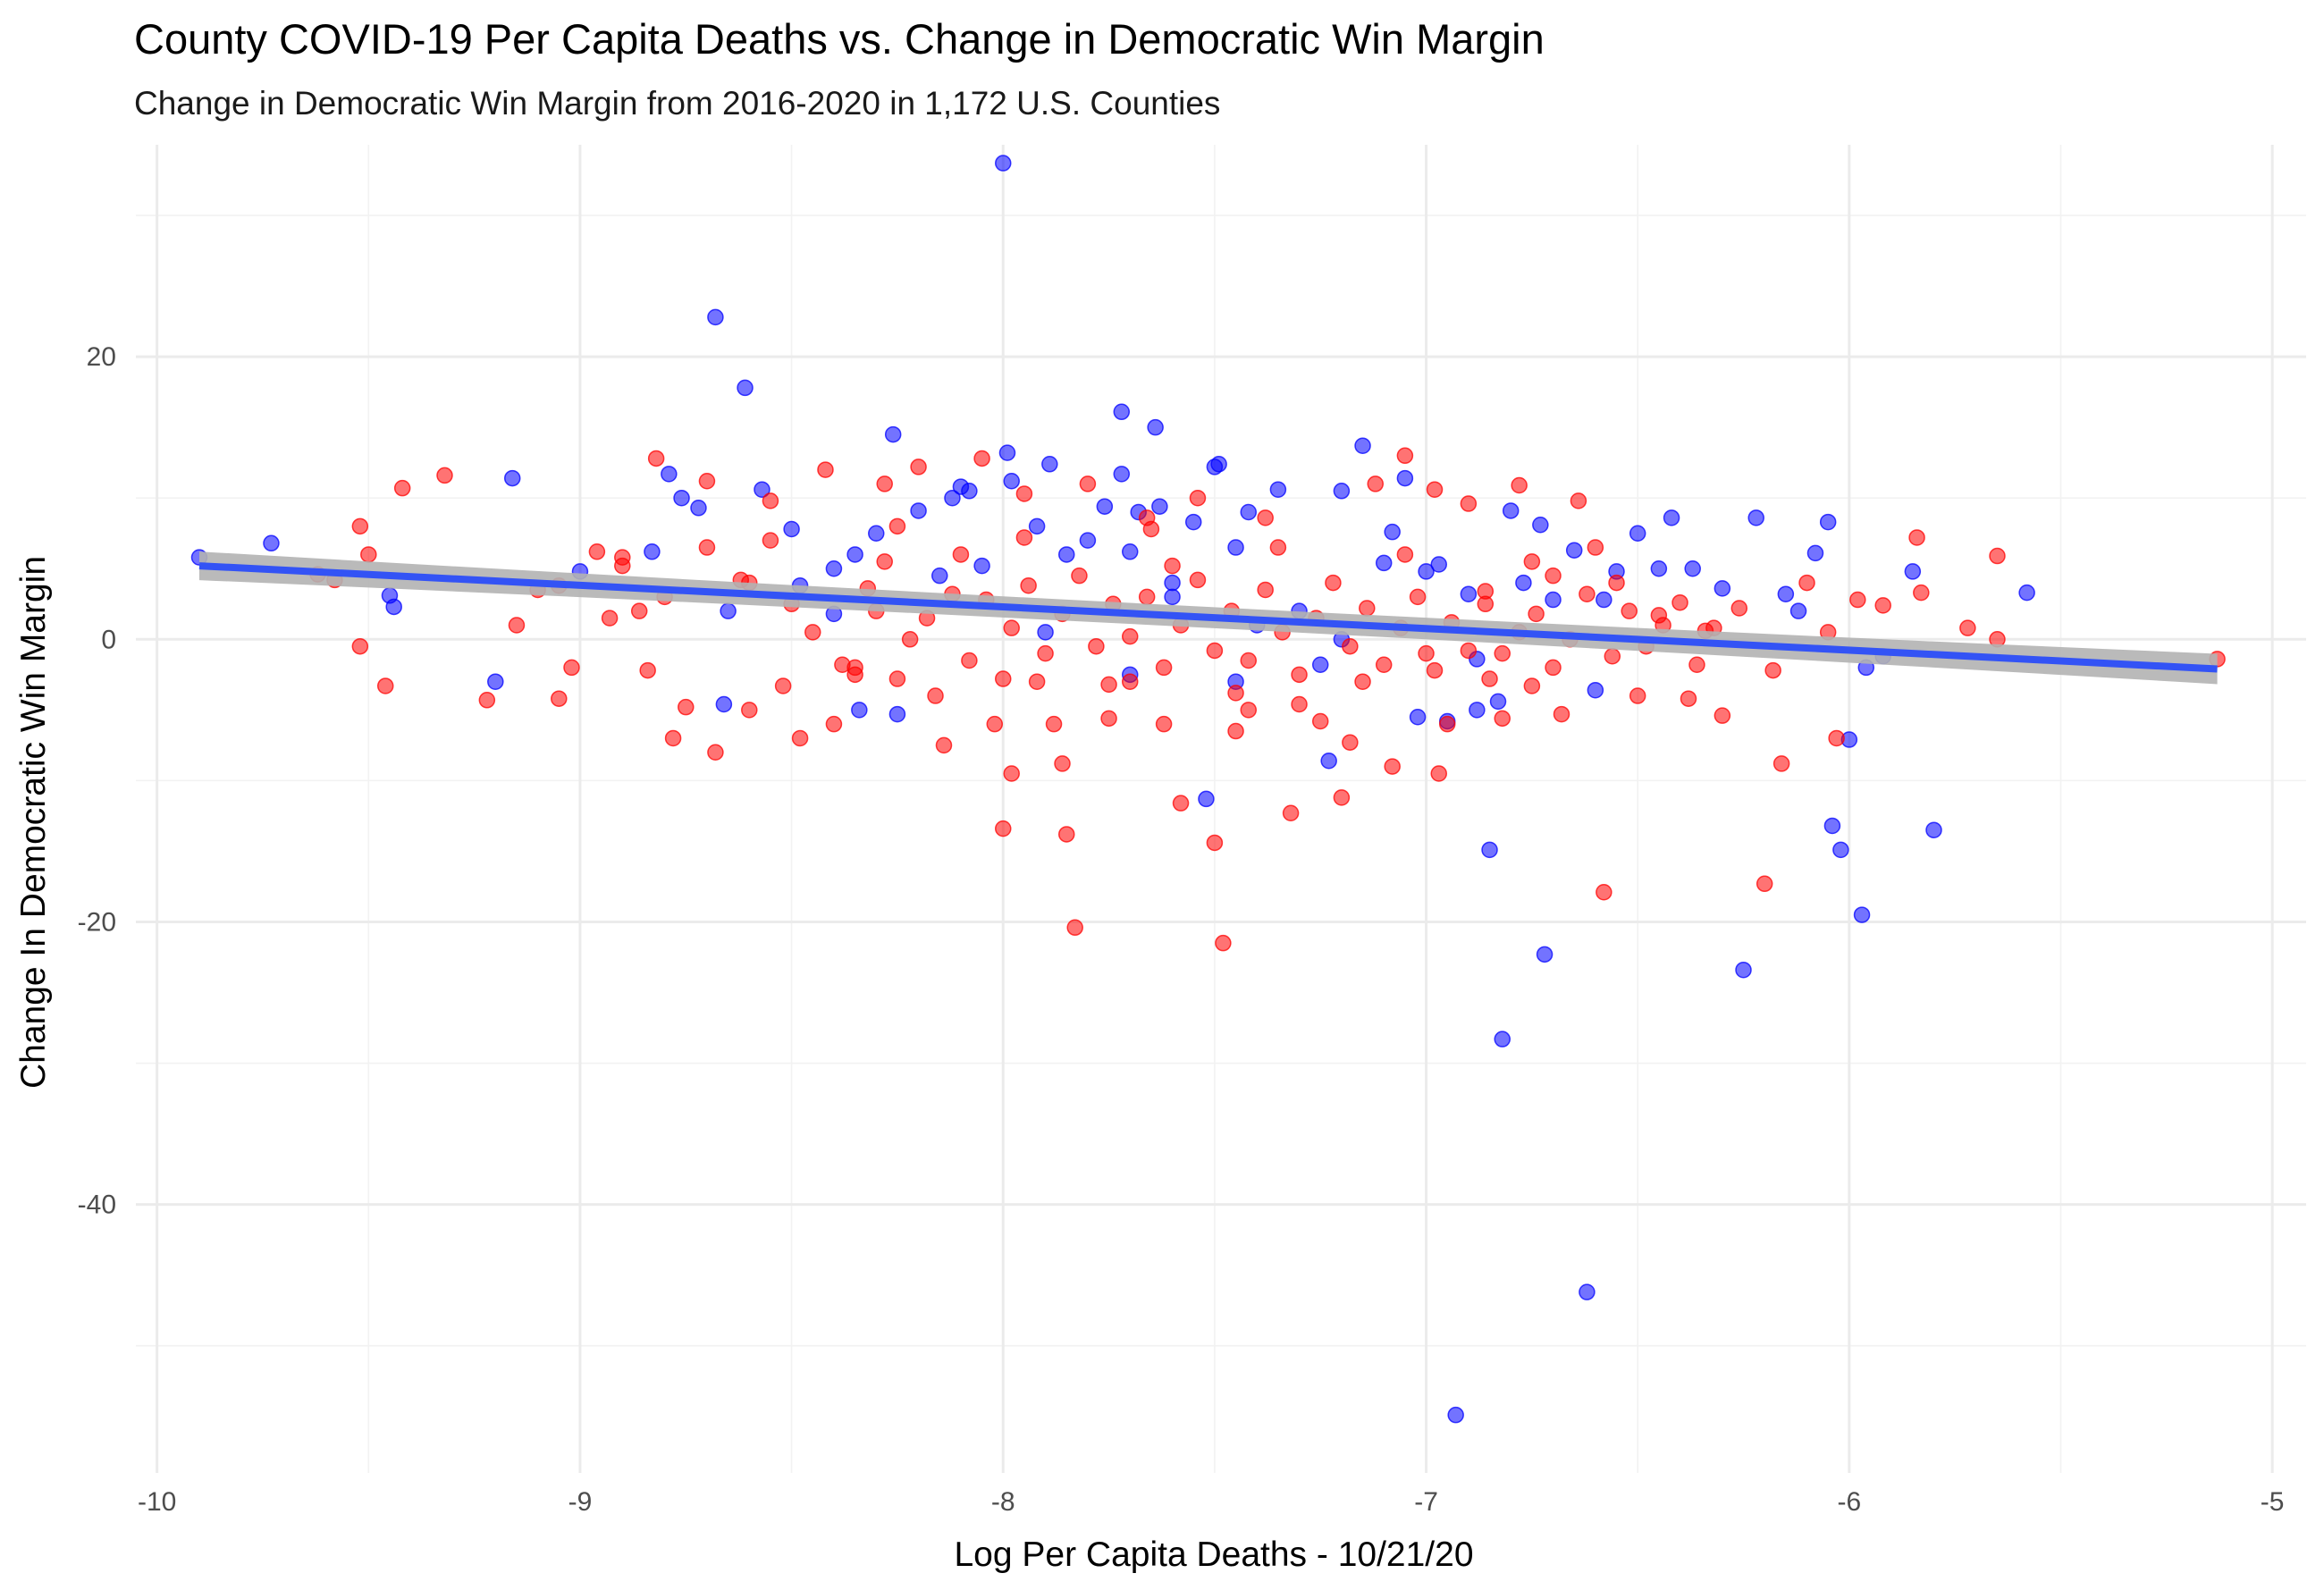 The width and height of the screenshot is (2324, 1590). What do you see at coordinates (2273, 1502) in the screenshot?
I see `x-tick-label: -5` at bounding box center [2273, 1502].